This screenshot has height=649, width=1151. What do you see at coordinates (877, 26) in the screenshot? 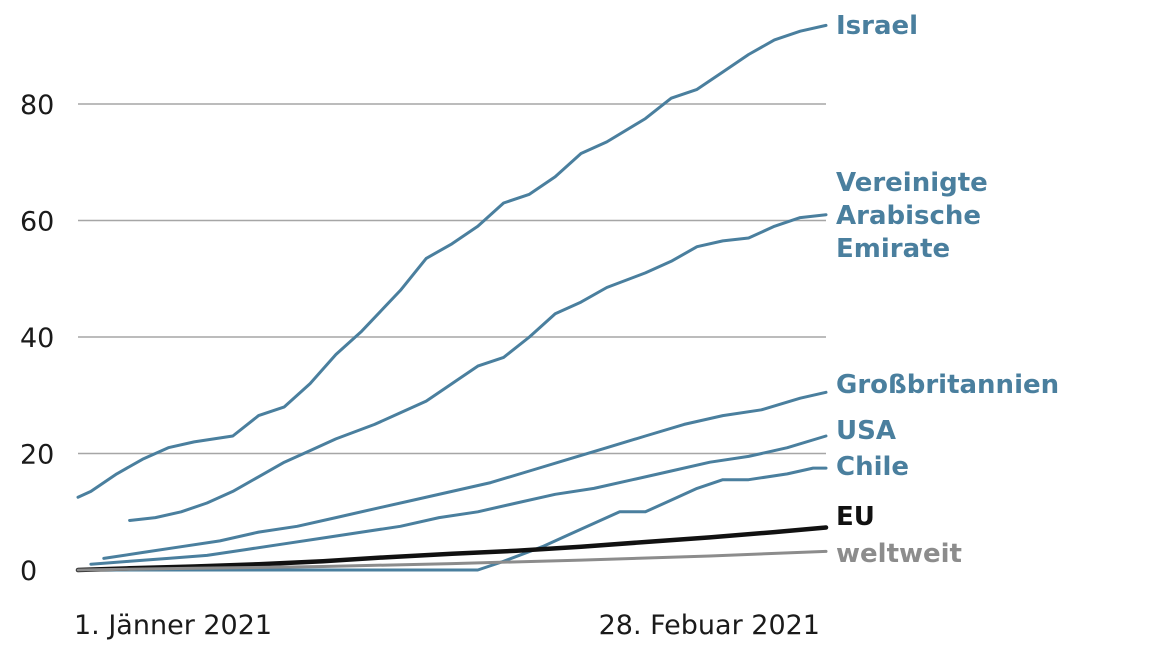
I see `series-label: Israel` at bounding box center [877, 26].